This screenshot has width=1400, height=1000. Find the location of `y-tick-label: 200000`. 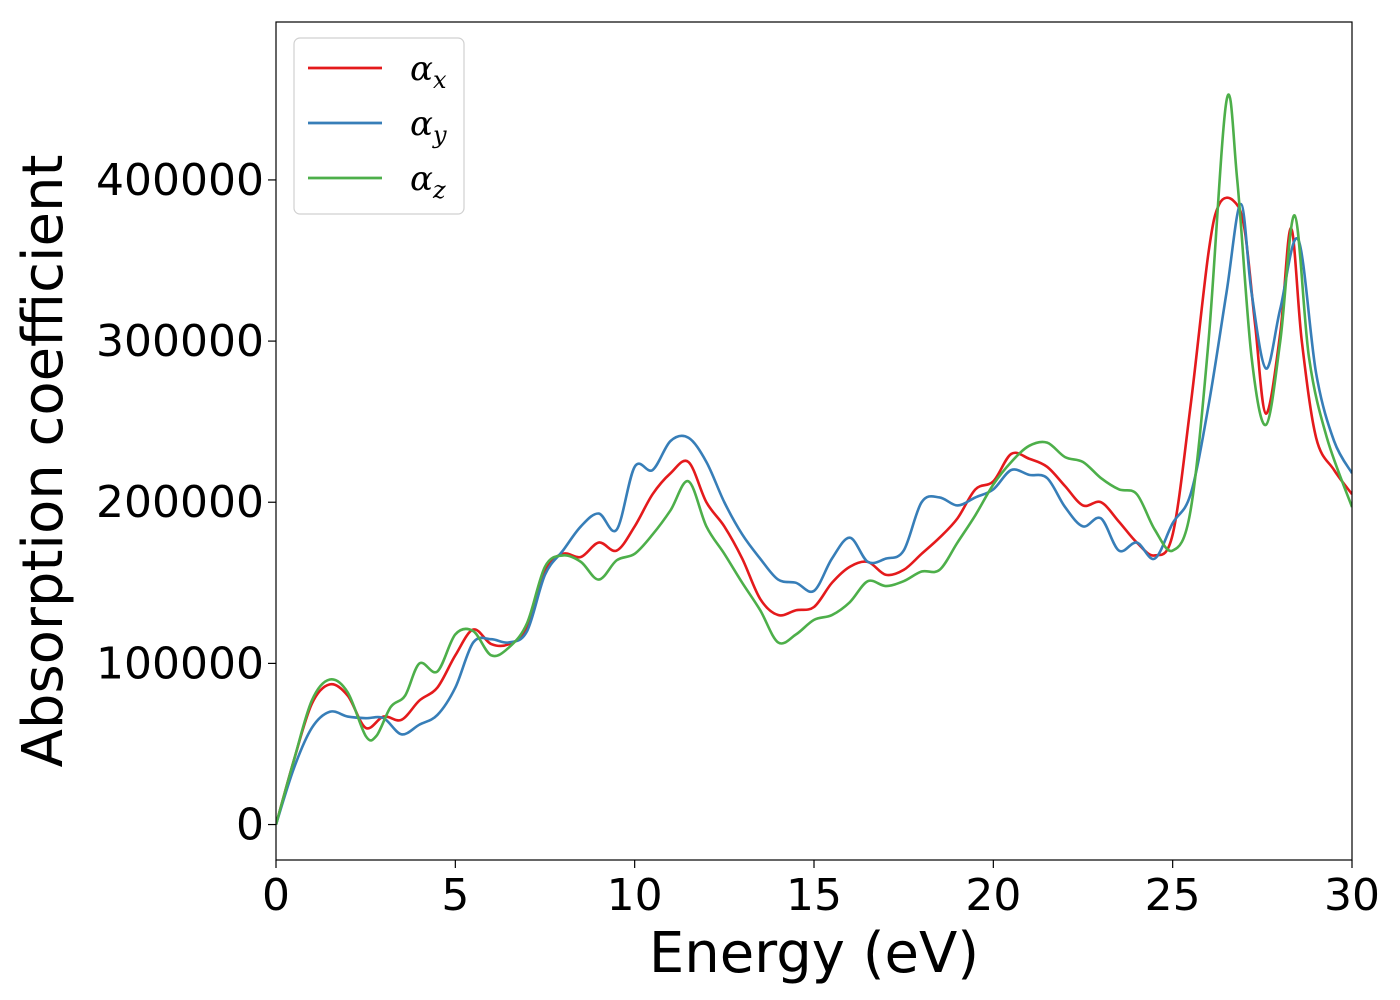

y-tick-label: 200000 is located at coordinates (180, 502).